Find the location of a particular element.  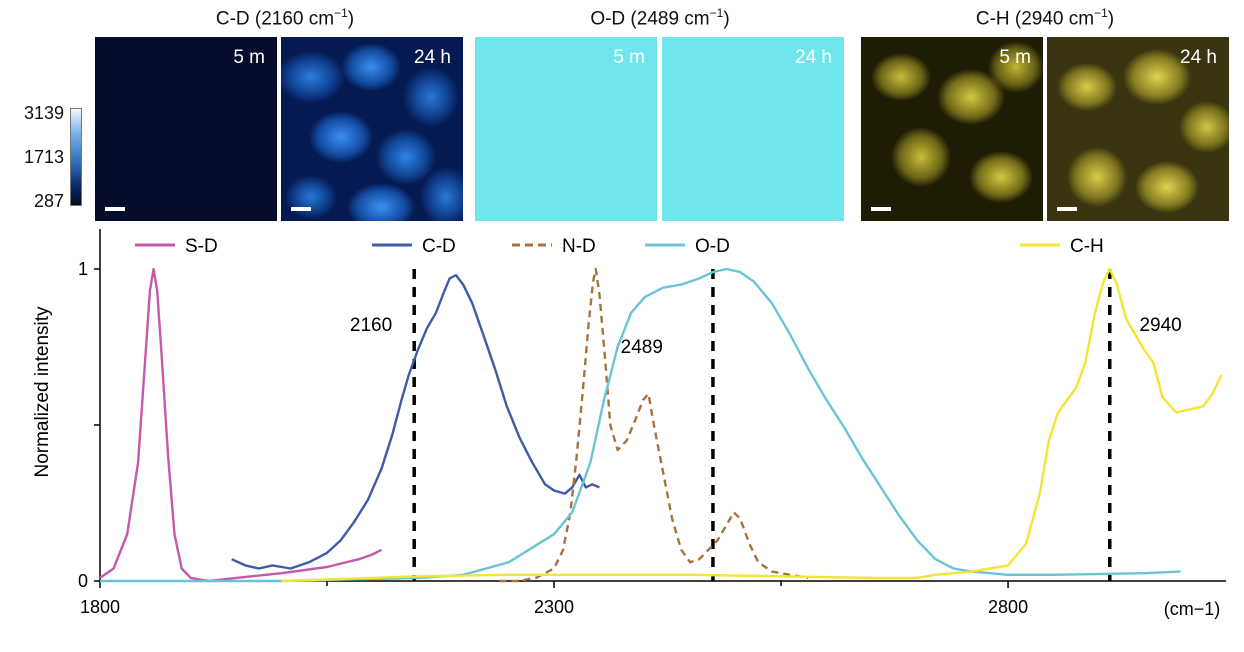

colorbar is located at coordinates (76, 157).